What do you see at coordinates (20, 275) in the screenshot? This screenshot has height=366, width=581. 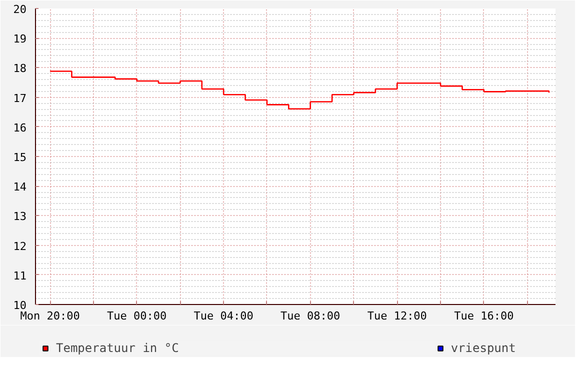 I see `y-tick-label: 11` at bounding box center [20, 275].